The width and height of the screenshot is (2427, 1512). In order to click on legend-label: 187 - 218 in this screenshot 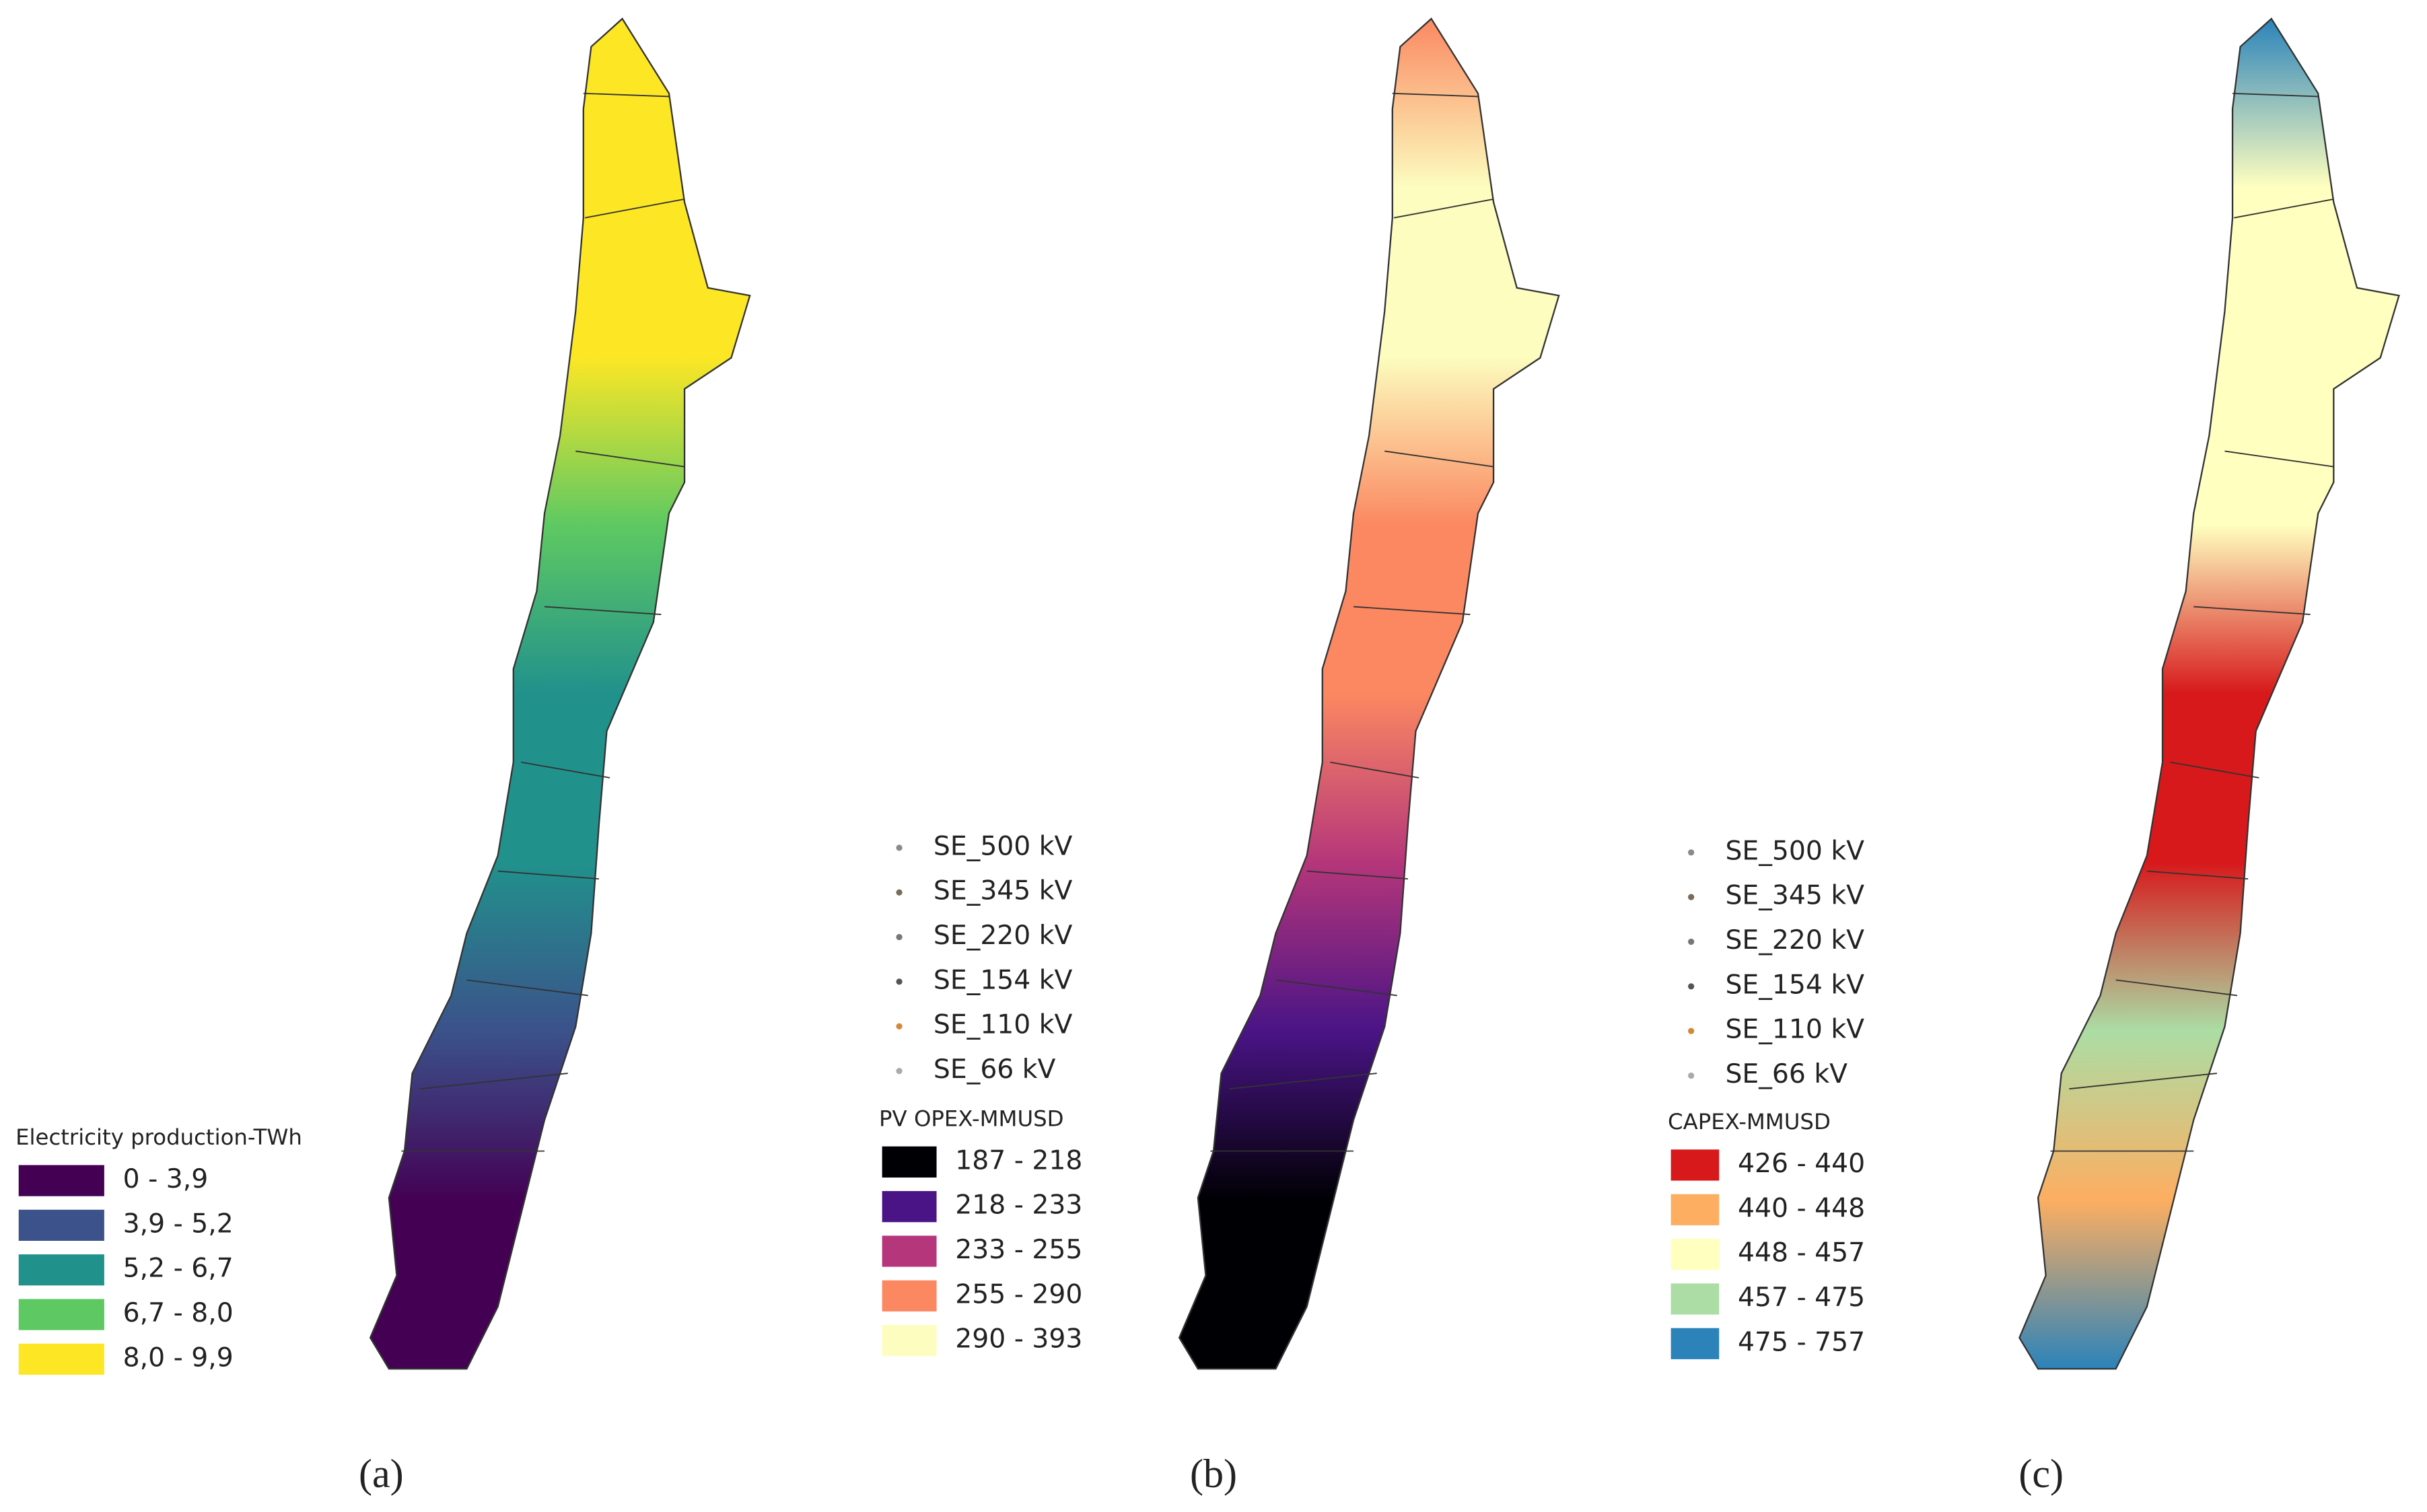, I will do `click(1018, 1160)`.